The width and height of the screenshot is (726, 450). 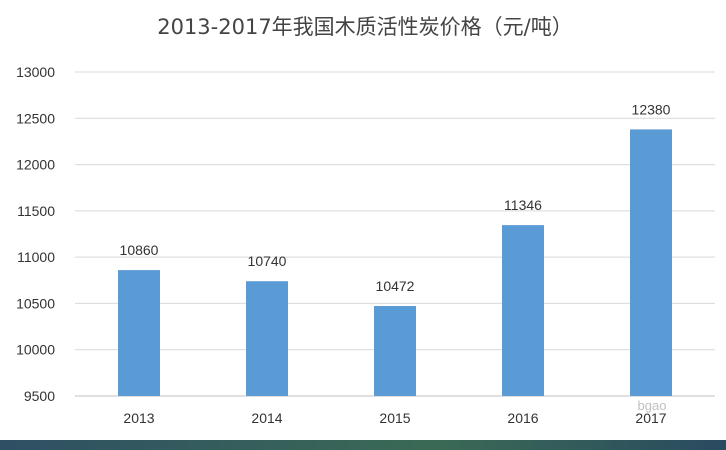 I want to click on y-tick-label: 10500, so click(x=35, y=303).